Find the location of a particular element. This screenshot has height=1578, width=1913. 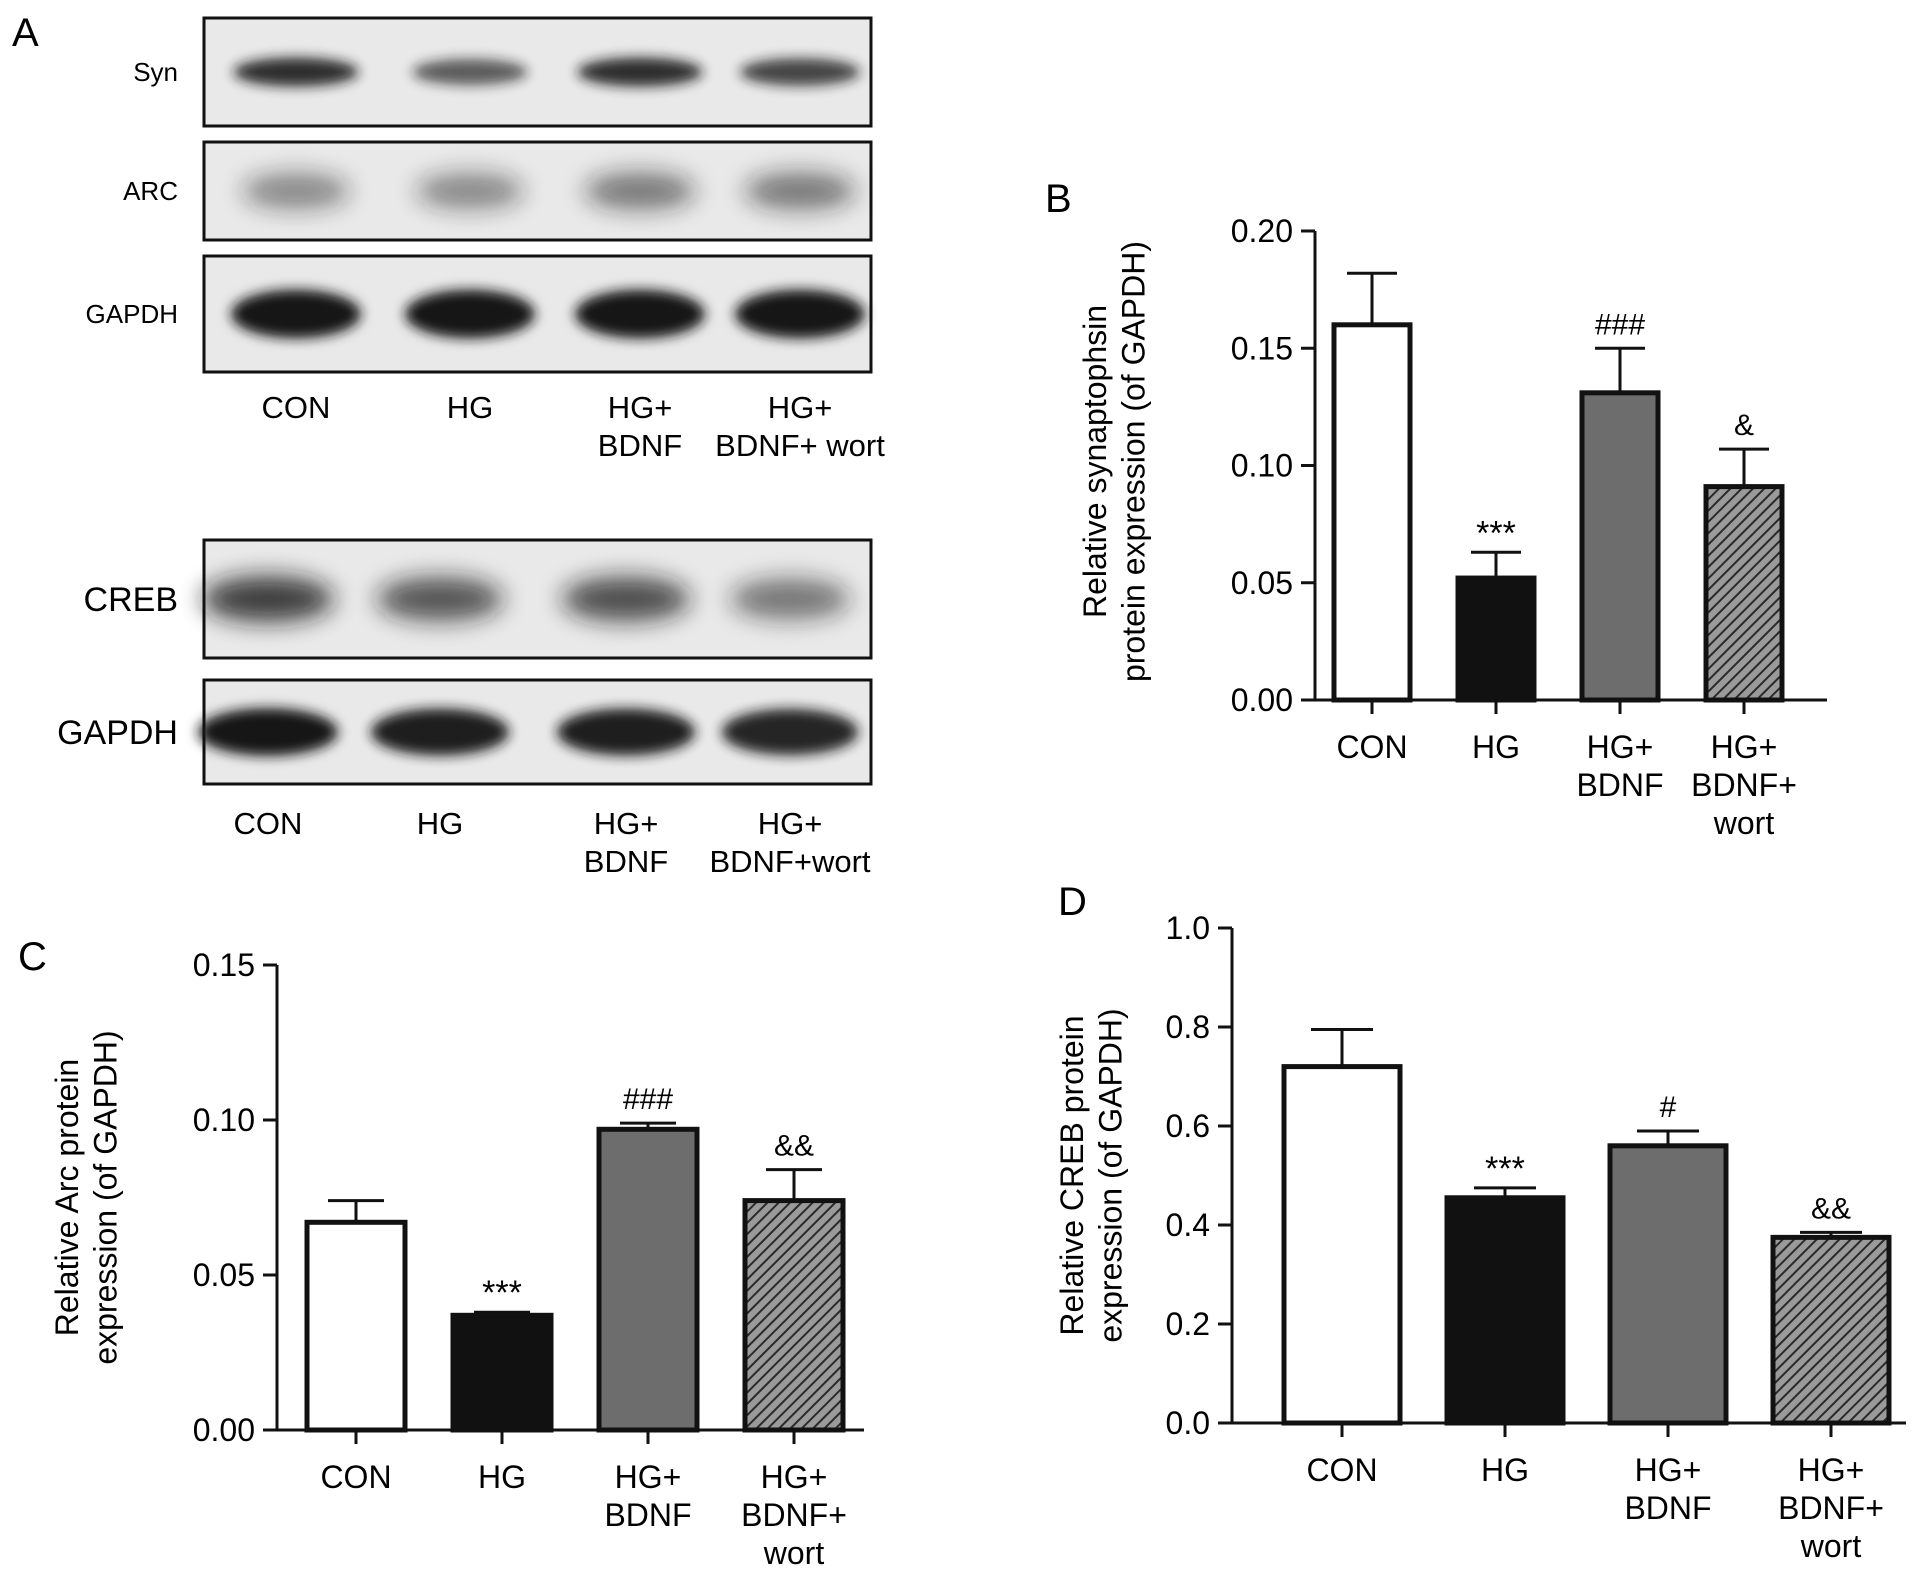

blot-row-arc: ARC is located at coordinates (498, 191).